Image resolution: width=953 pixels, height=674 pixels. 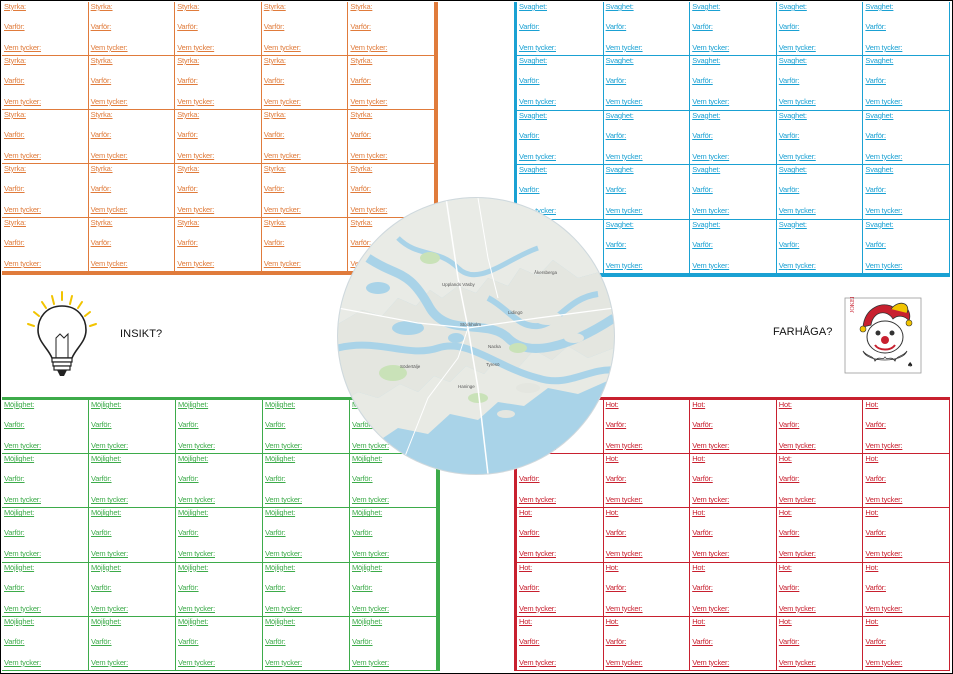 I want to click on jester-card-icon: JOKER ♠, so click(x=883, y=335).